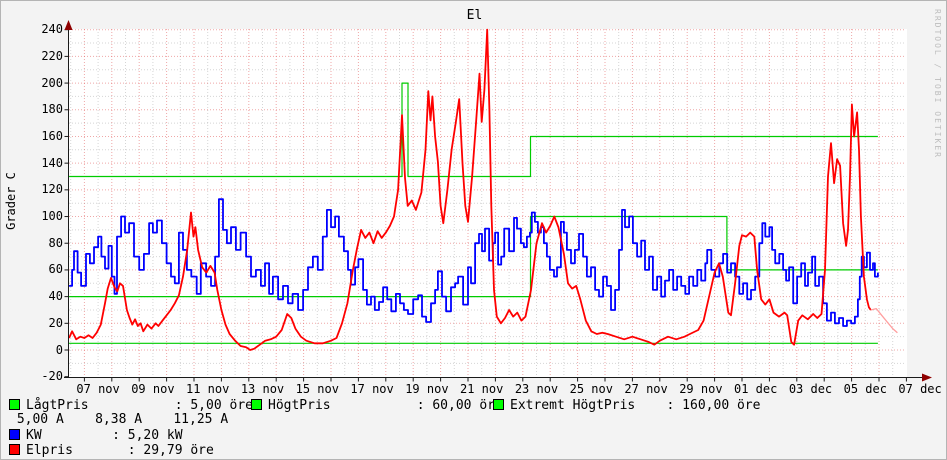 The height and width of the screenshot is (460, 947). I want to click on y-axis-label: Grader C, so click(11, 201).